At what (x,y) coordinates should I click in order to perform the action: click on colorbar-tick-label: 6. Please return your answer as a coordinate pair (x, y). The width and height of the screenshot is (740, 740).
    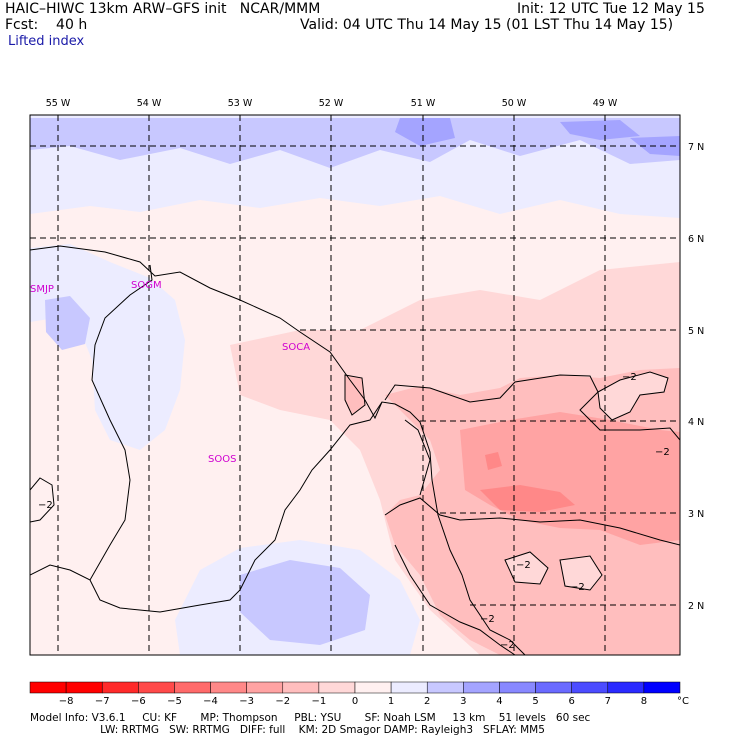
    Looking at the image, I should click on (571, 701).